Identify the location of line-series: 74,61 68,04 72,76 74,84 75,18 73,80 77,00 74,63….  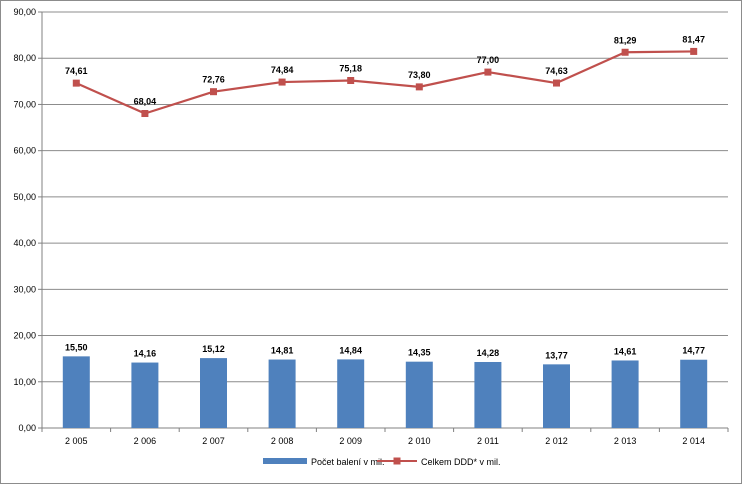
(385, 76).